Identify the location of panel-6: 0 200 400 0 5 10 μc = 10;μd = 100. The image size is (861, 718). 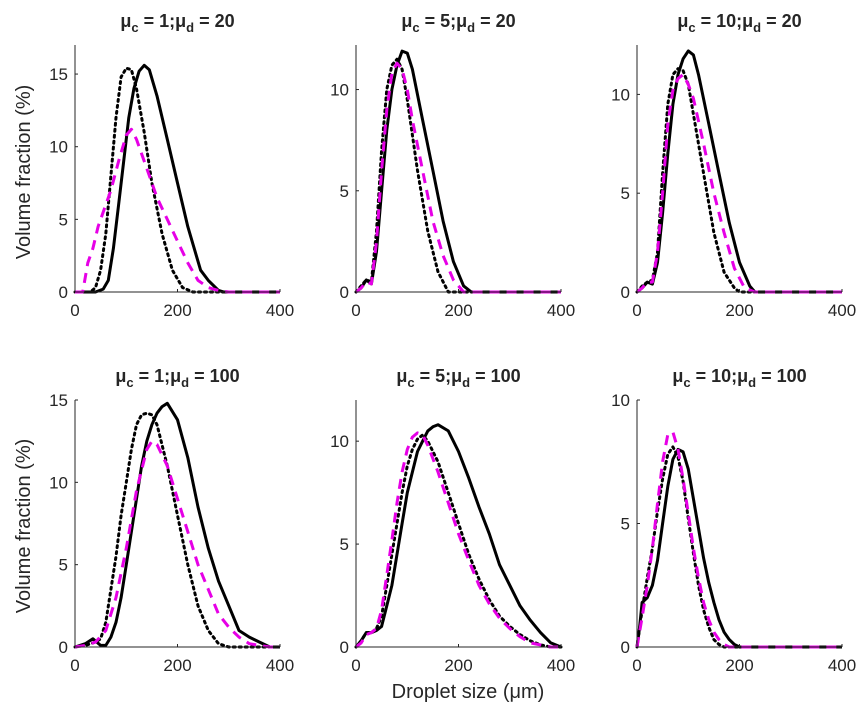
(733, 520).